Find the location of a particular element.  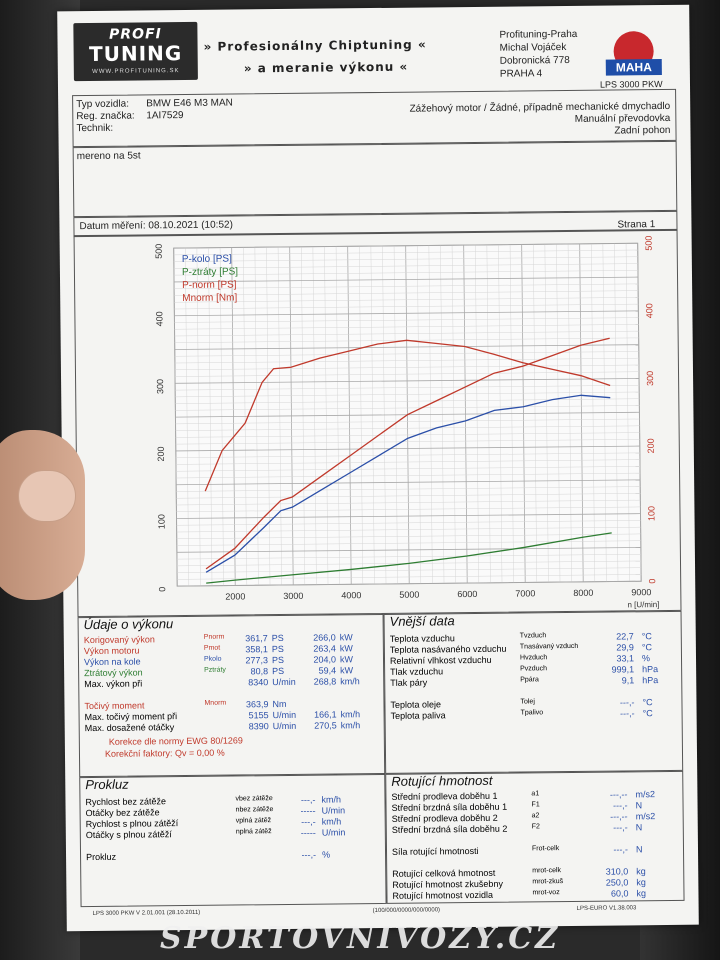

prokluz-symbol: nbez zátěže is located at coordinates (254, 810).